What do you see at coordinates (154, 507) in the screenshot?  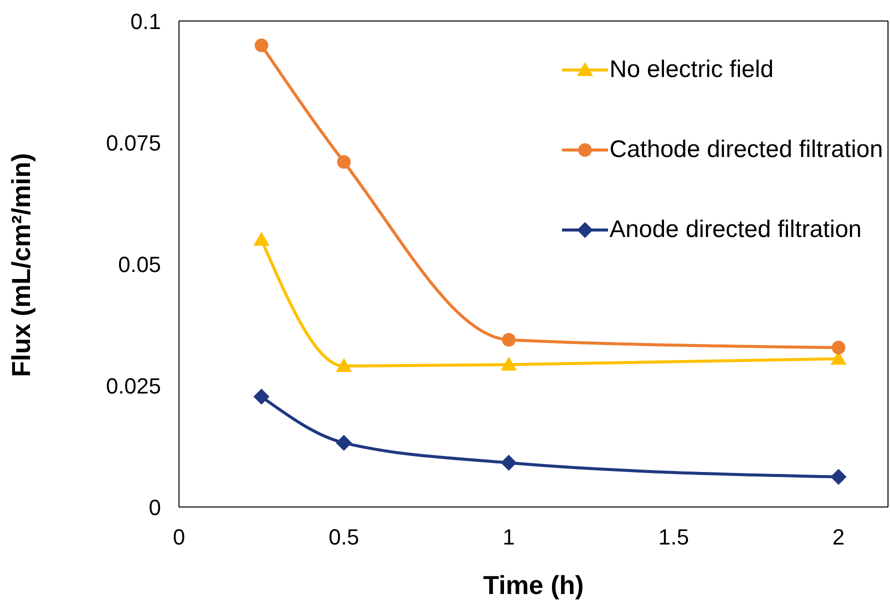 I see `y-tick-label: 0` at bounding box center [154, 507].